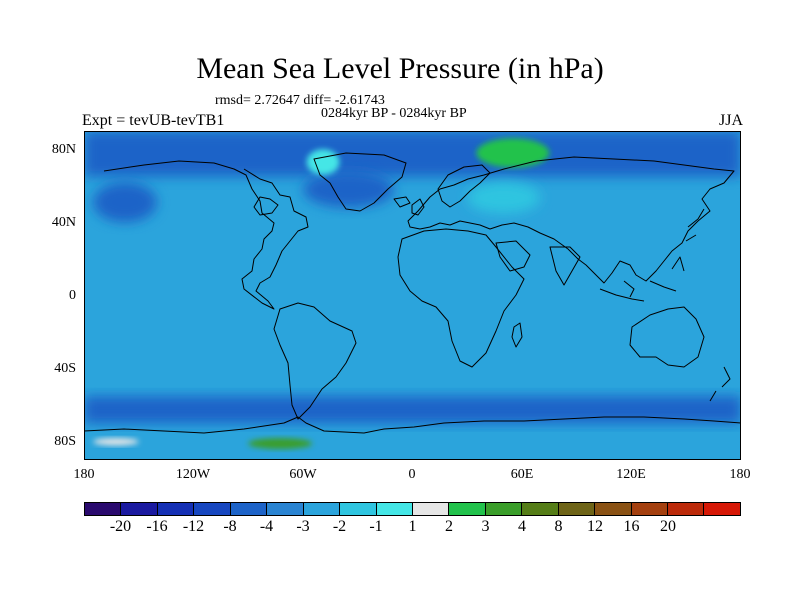 The image size is (800, 600). What do you see at coordinates (631, 474) in the screenshot?
I see `lon-label-120e: 120E` at bounding box center [631, 474].